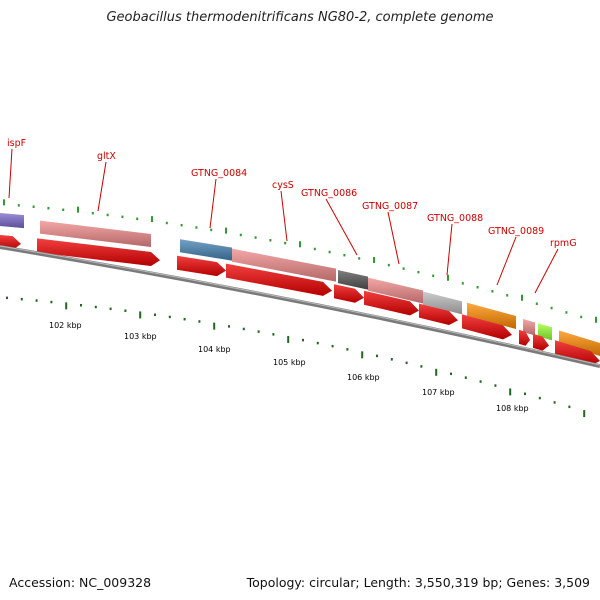  Describe the element at coordinates (289, 362) in the screenshot. I see `scale-label-105: 105 kbp` at that location.